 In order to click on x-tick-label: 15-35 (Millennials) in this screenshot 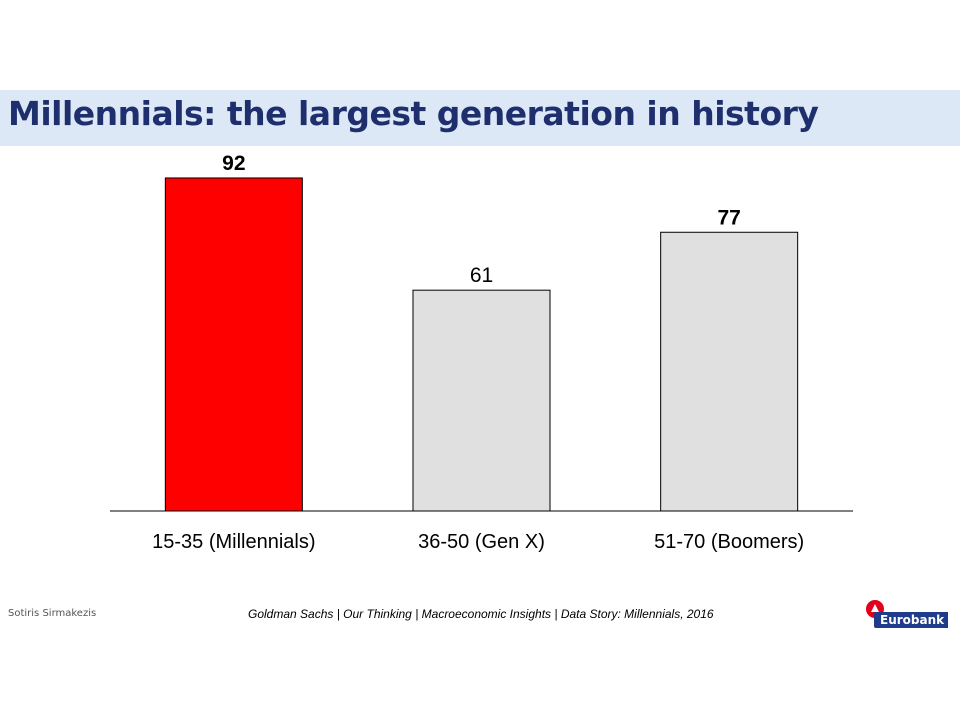, I will do `click(233, 542)`.